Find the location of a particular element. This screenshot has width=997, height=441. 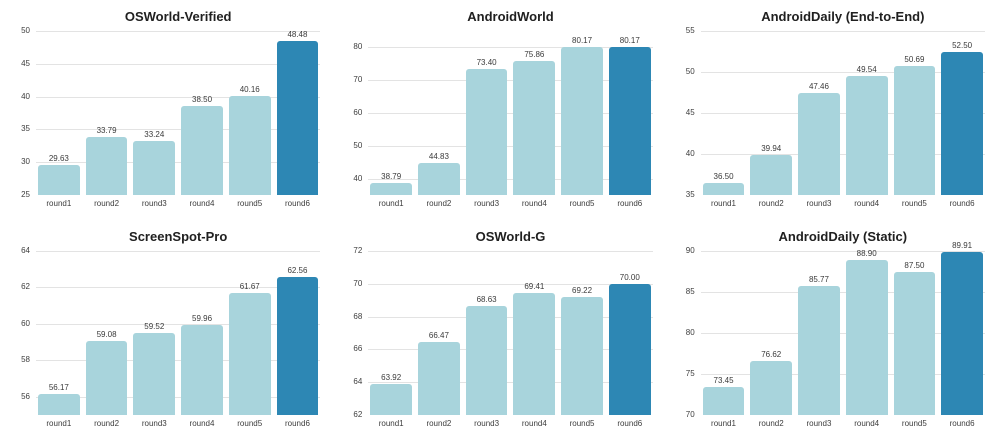

y-tick-label: 80 is located at coordinates (358, 47).